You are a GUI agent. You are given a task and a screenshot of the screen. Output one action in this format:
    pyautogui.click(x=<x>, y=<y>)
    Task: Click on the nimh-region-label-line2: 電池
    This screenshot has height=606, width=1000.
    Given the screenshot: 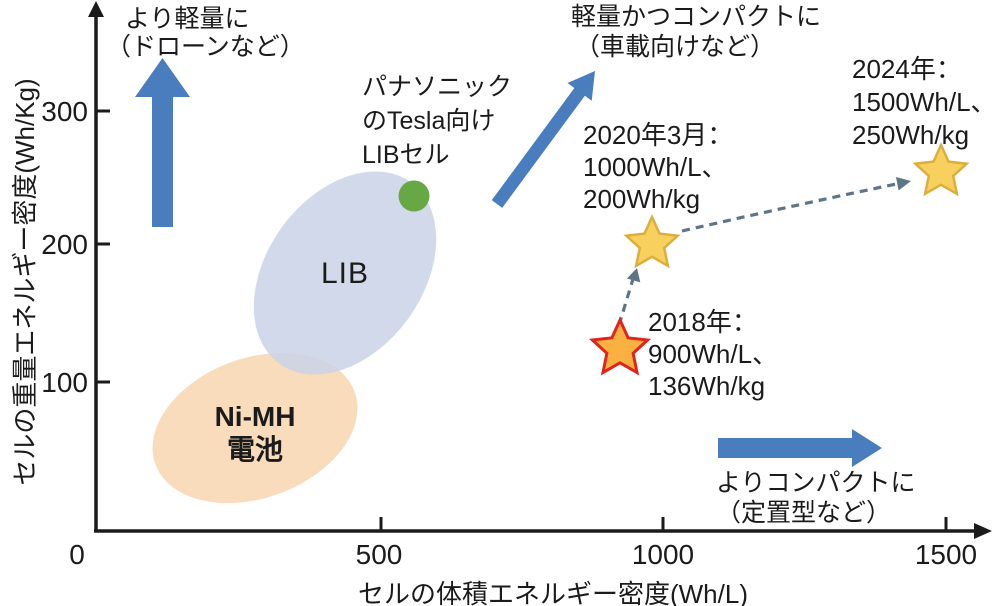 What is the action you would take?
    pyautogui.click(x=254, y=449)
    